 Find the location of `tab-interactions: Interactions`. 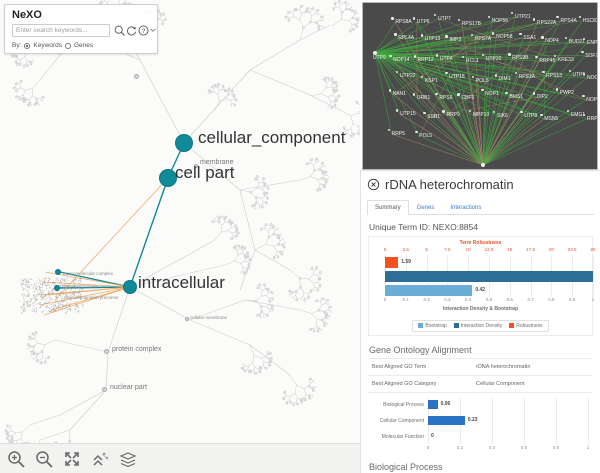

tab-interactions: Interactions is located at coordinates (466, 208).